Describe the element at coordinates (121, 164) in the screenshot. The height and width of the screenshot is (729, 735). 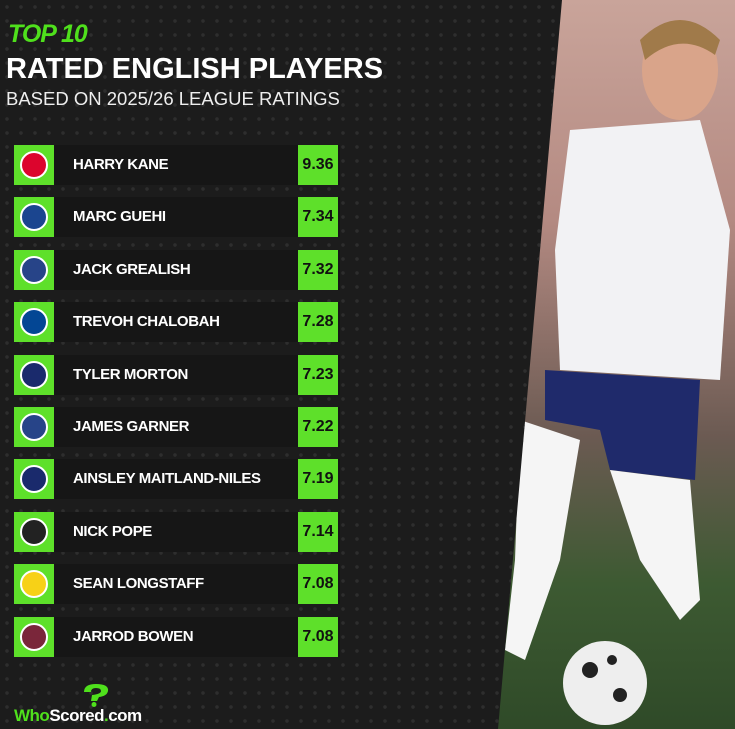
I see `player-name: HARRY KANE` at that location.